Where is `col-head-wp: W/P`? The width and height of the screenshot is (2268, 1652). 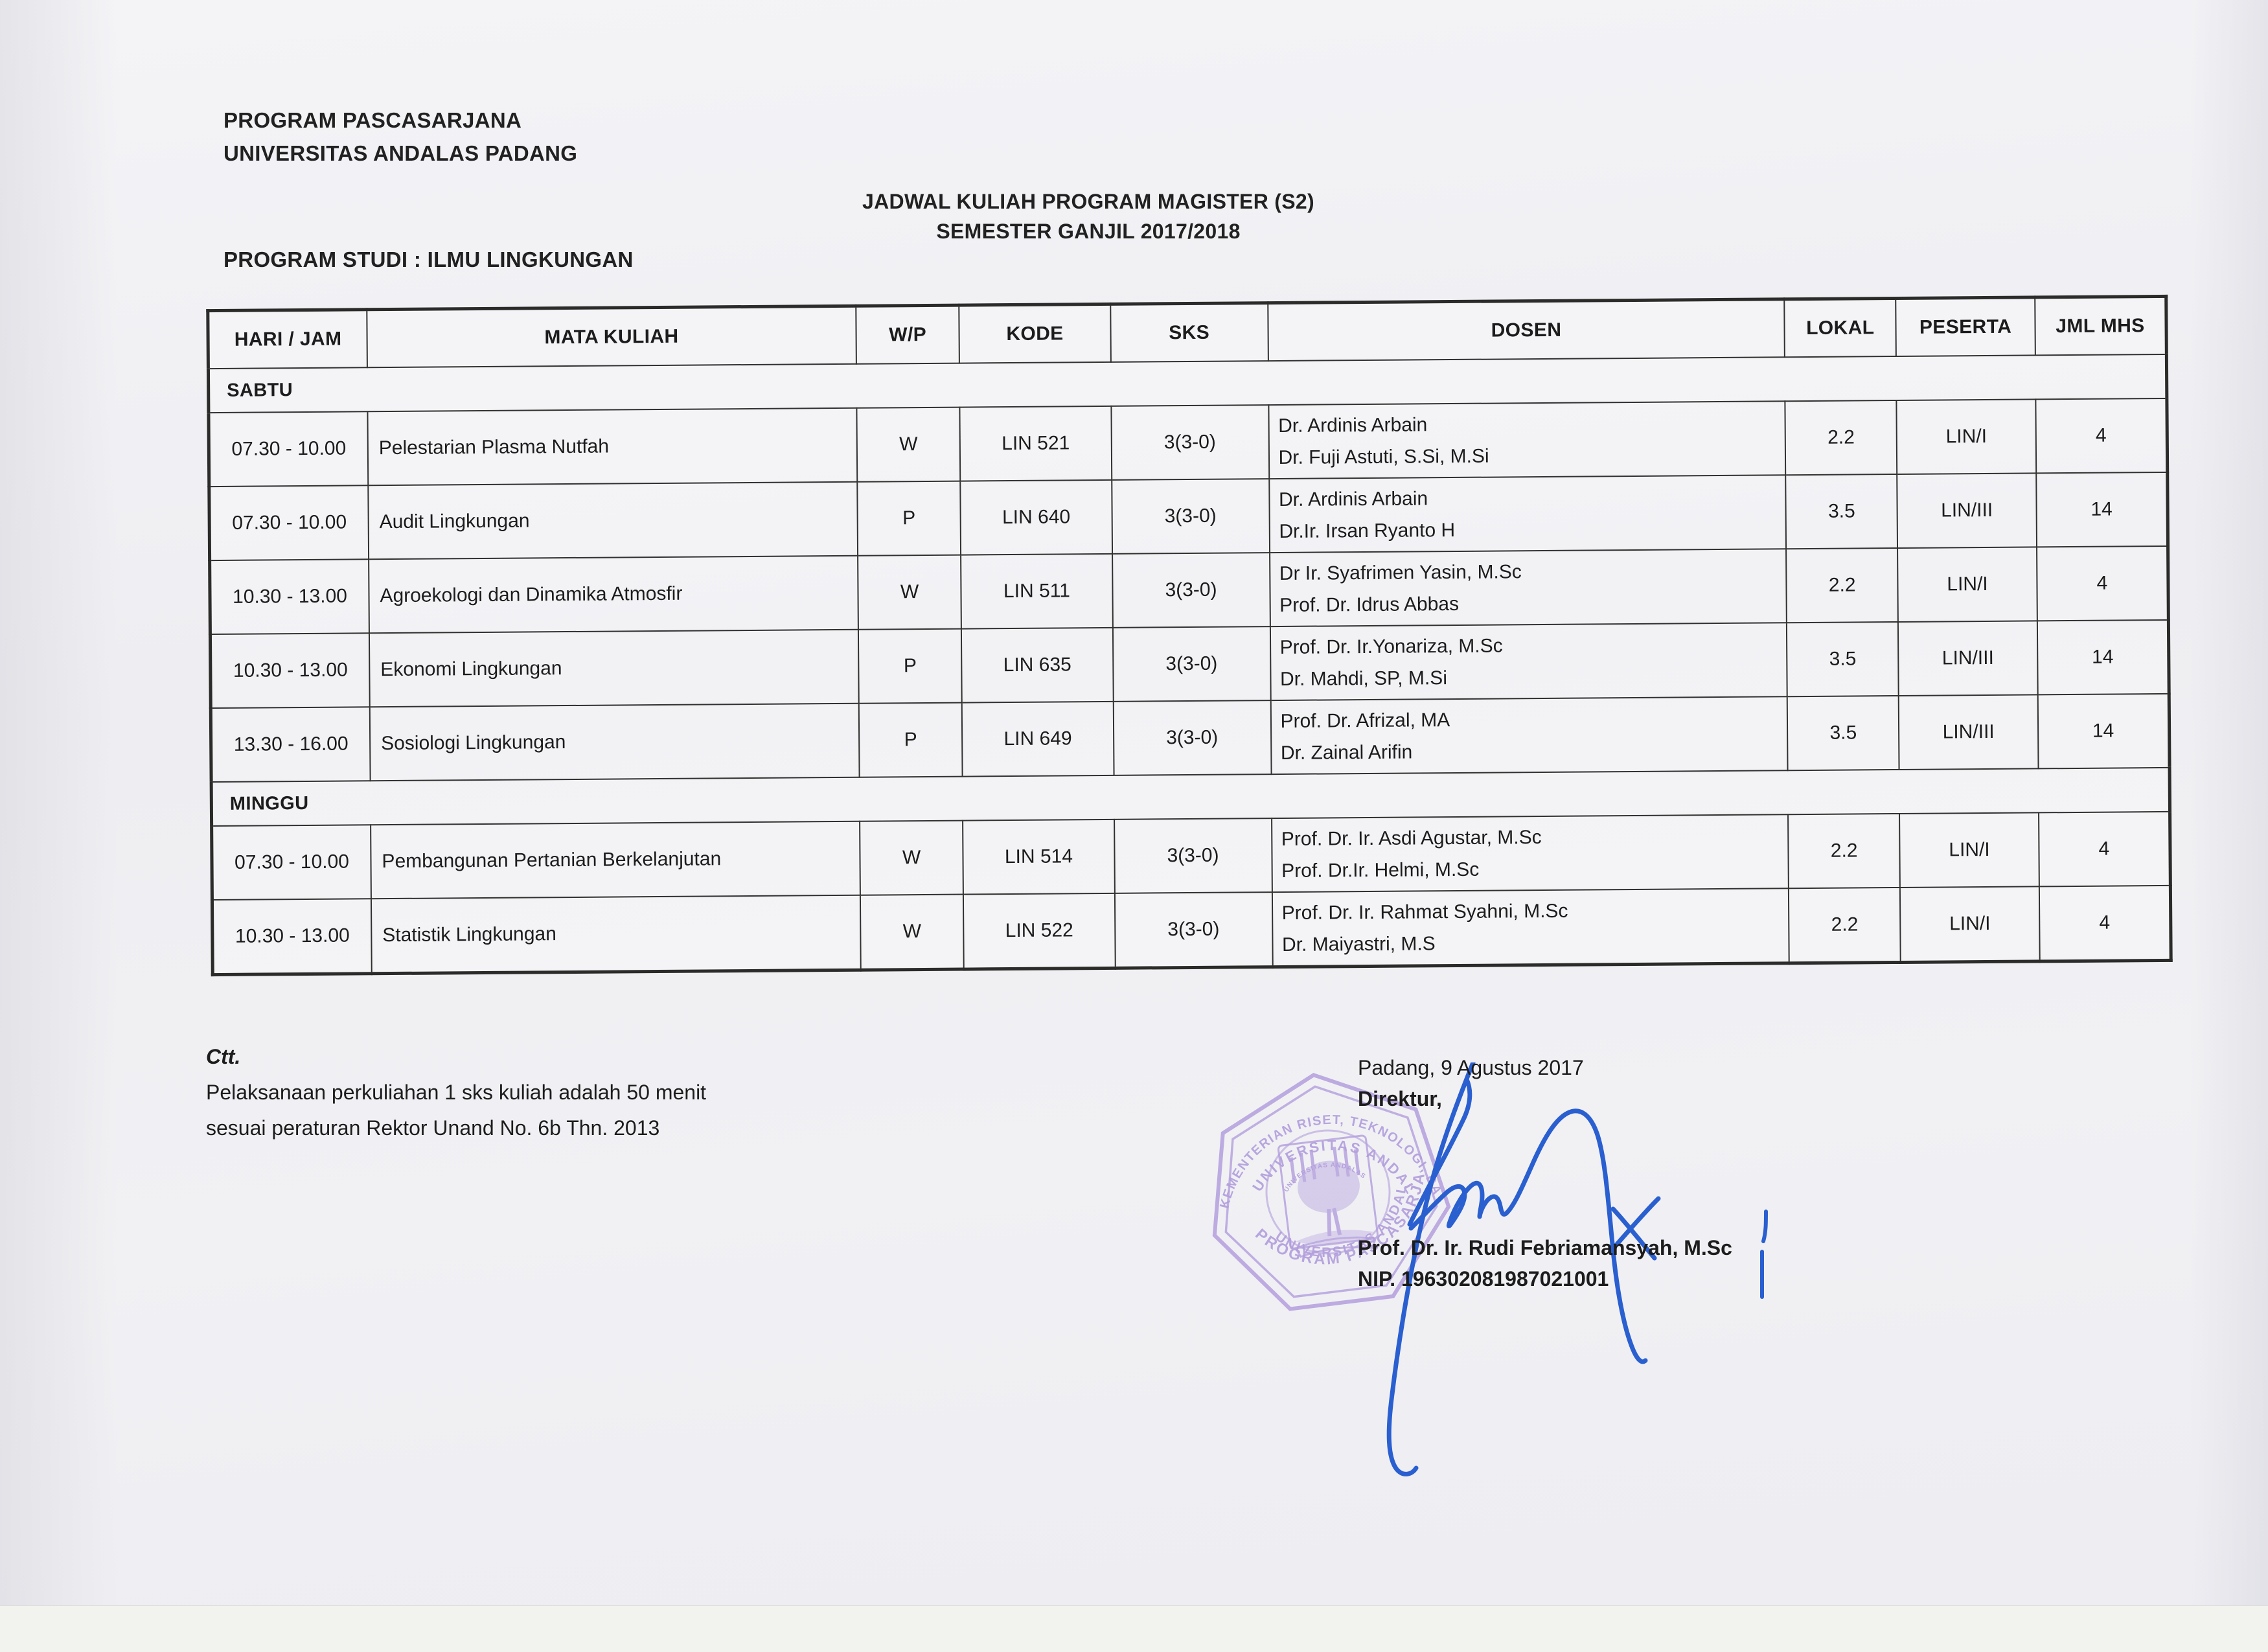 col-head-wp: W/P is located at coordinates (908, 334).